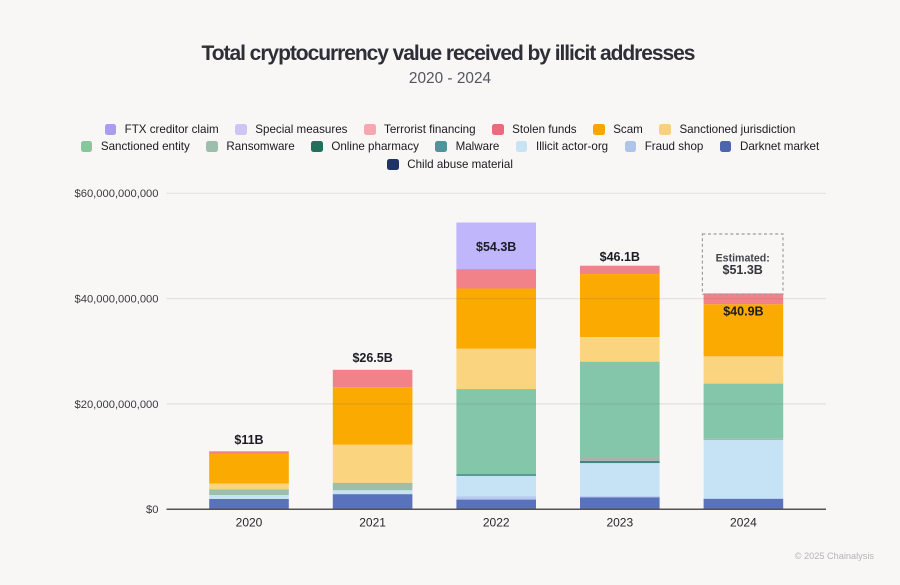 Image resolution: width=900 pixels, height=585 pixels. What do you see at coordinates (372, 523) in the screenshot?
I see `svg-text: 2021` at bounding box center [372, 523].